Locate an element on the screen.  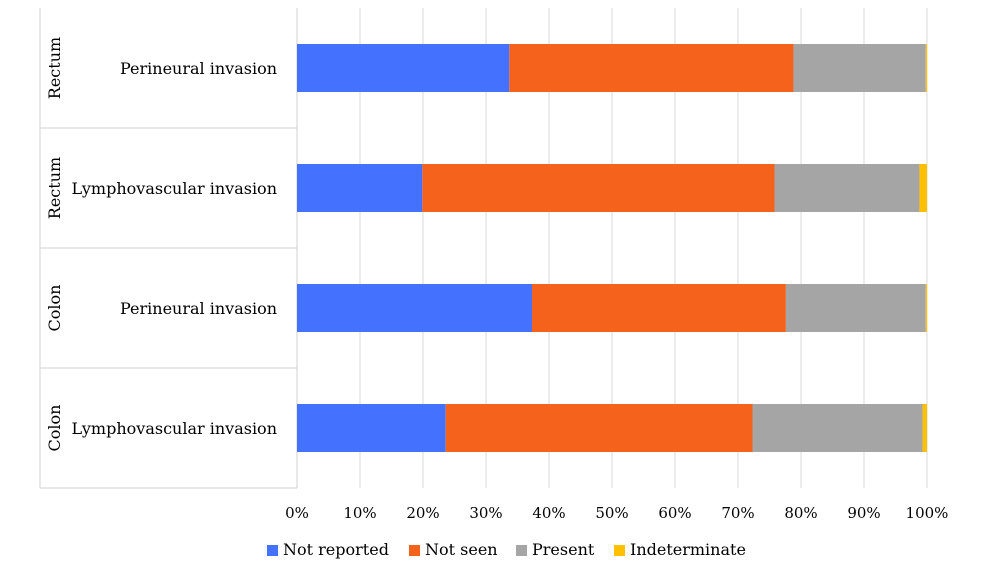
x-tick-label: 100% is located at coordinates (927, 513).